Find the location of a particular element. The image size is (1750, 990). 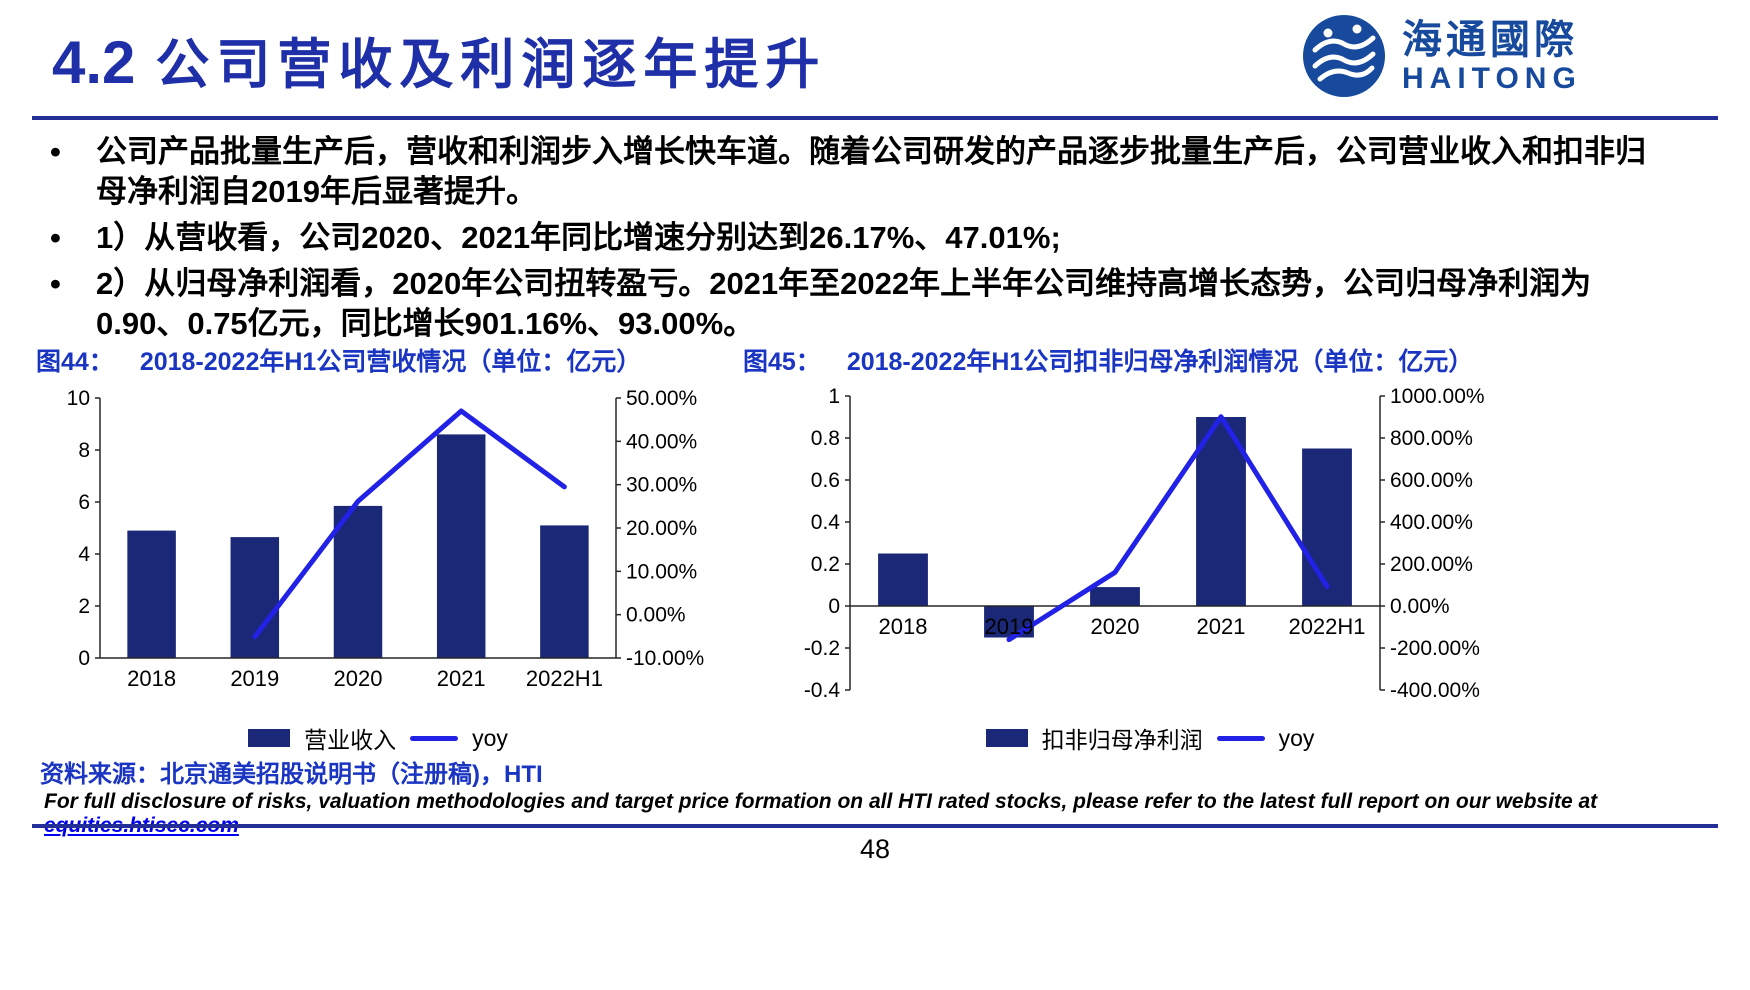

chart-legend: 扣非归母净利润 yoy is located at coordinates (1150, 738).